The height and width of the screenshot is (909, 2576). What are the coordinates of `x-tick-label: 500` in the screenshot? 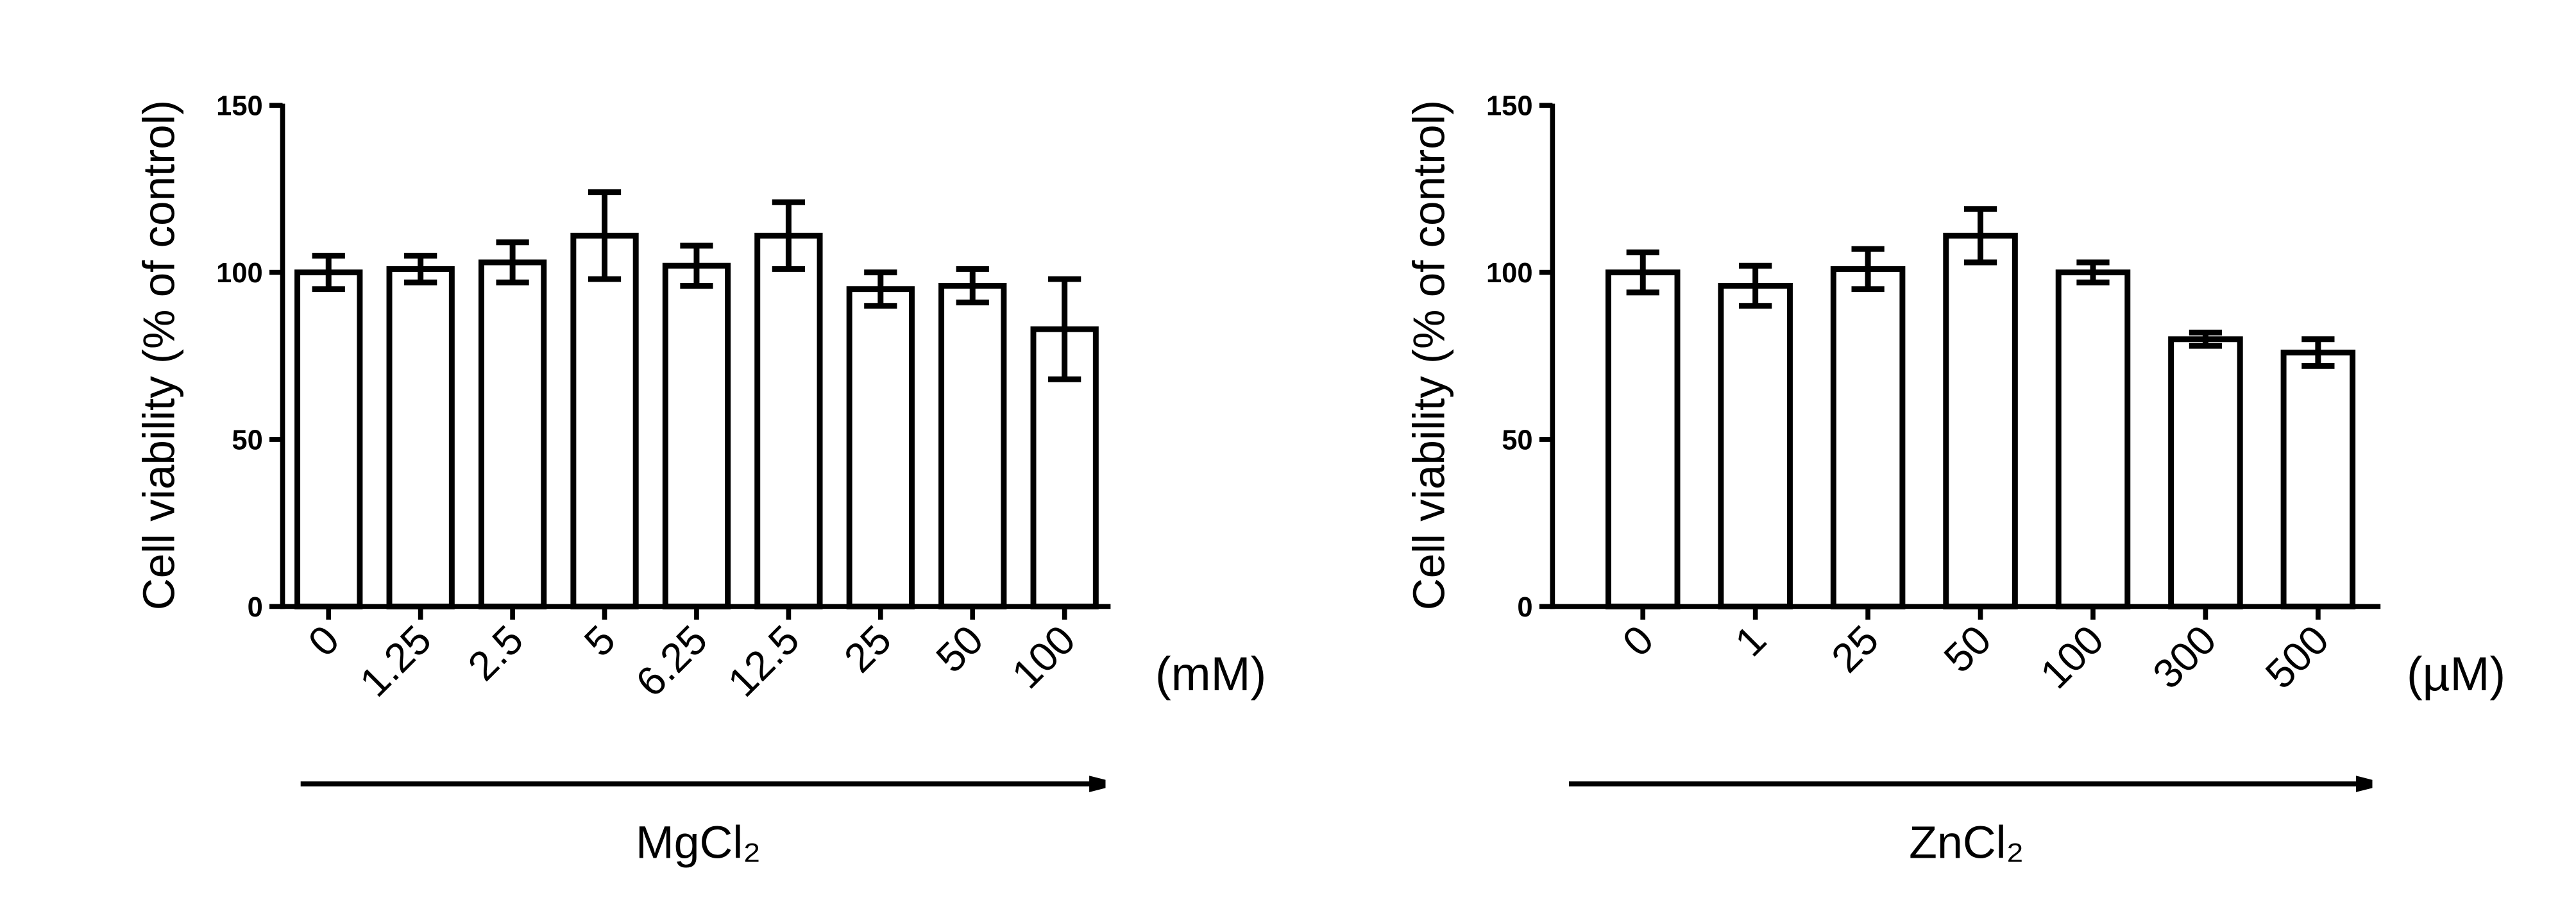 It's located at (2297, 656).